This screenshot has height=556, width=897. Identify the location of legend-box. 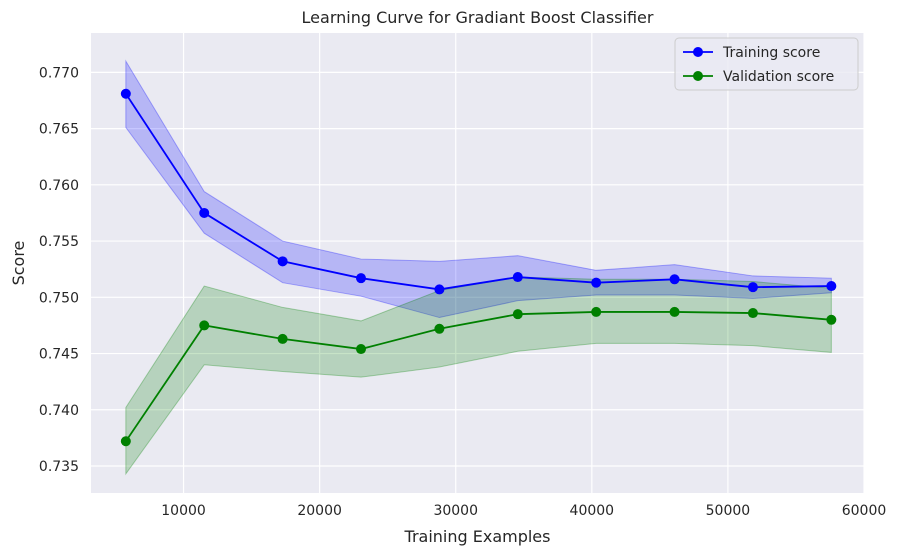
(766, 64).